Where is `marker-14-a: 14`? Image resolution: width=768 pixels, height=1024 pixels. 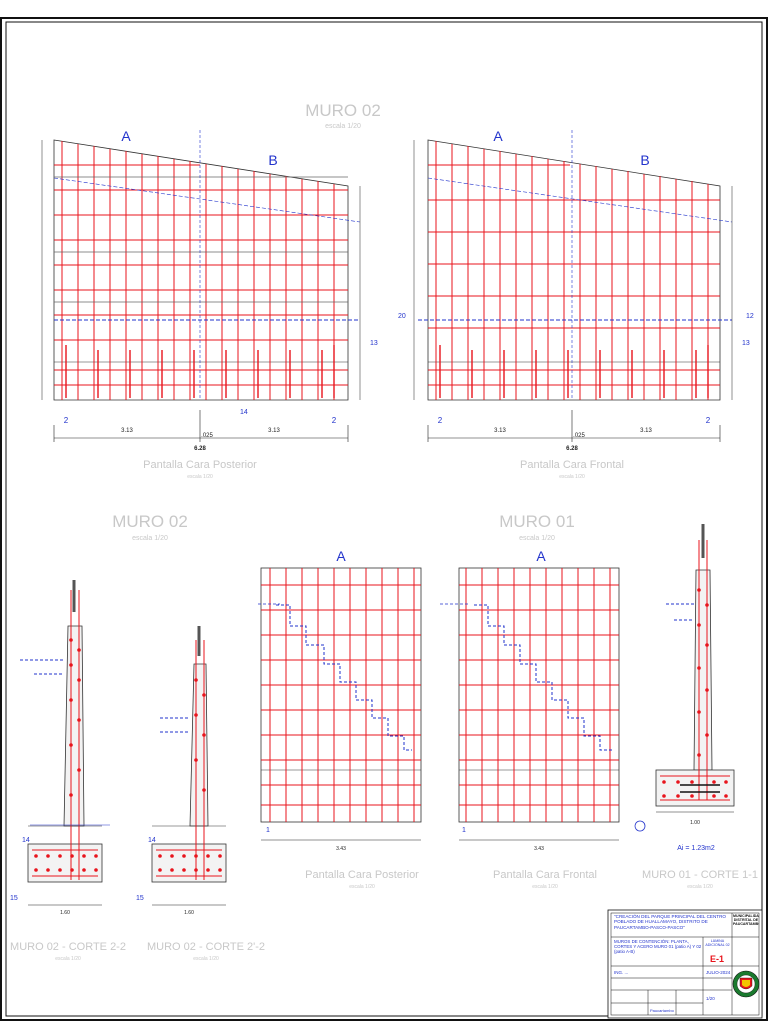
marker-14-a: 14 is located at coordinates (26, 840).